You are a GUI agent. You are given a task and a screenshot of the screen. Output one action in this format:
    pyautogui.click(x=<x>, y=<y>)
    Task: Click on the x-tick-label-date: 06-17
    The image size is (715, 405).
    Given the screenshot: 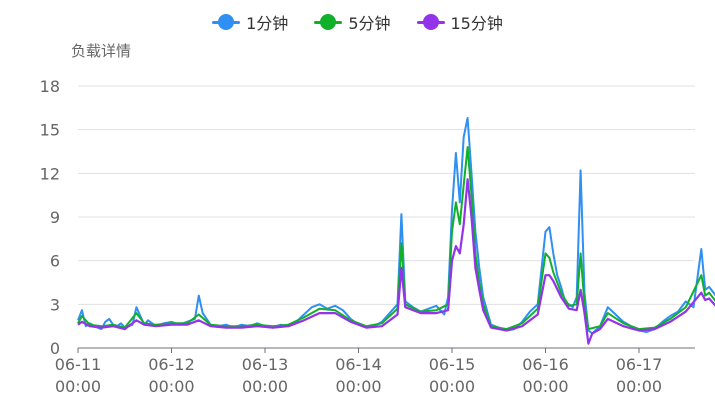 What is the action you would take?
    pyautogui.click(x=639, y=364)
    